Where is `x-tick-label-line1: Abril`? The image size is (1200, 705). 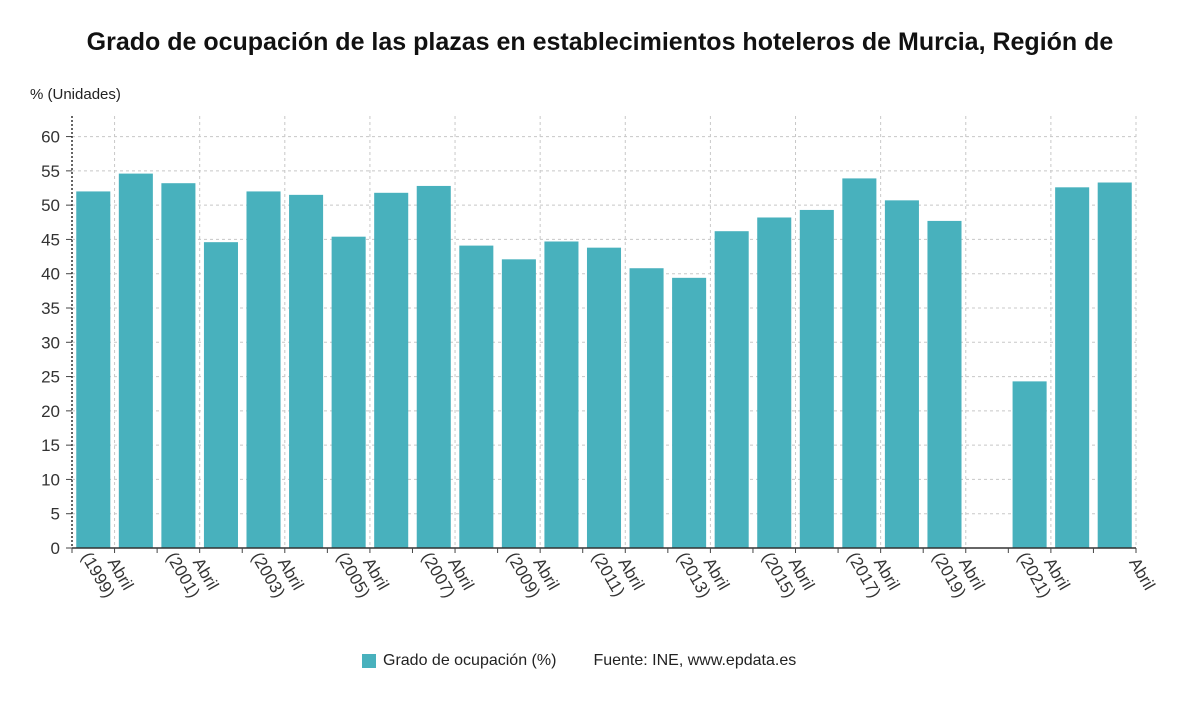
x-tick-label-line1: Abril is located at coordinates (1141, 574).